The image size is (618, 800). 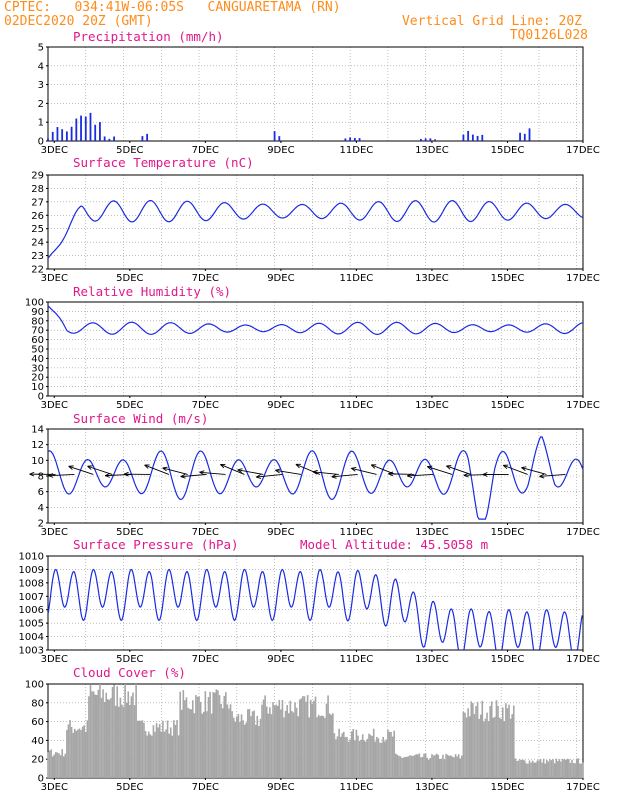 What do you see at coordinates (37, 387) in the screenshot?
I see `y-tick-label: 10` at bounding box center [37, 387].